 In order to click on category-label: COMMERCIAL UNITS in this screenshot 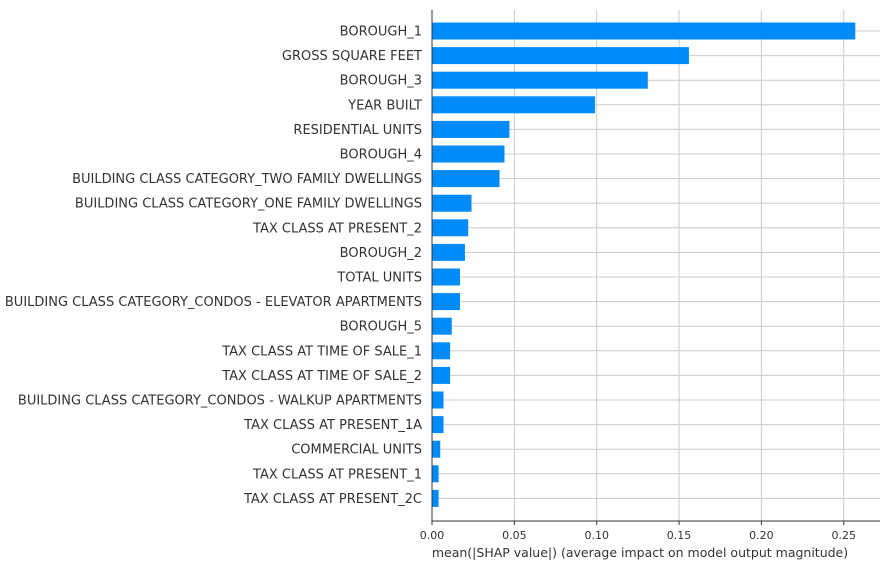, I will do `click(356, 450)`.